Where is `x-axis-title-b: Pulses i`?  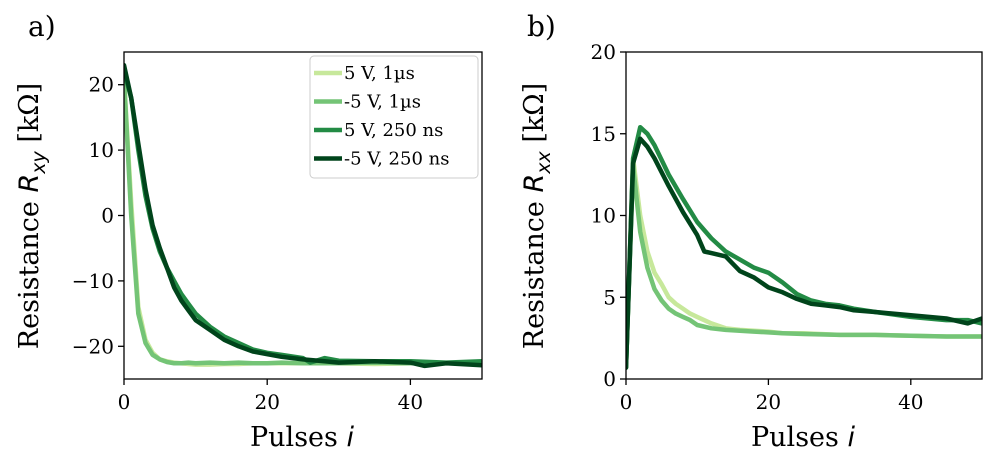
x-axis-title-b: Pulses i is located at coordinates (803, 437).